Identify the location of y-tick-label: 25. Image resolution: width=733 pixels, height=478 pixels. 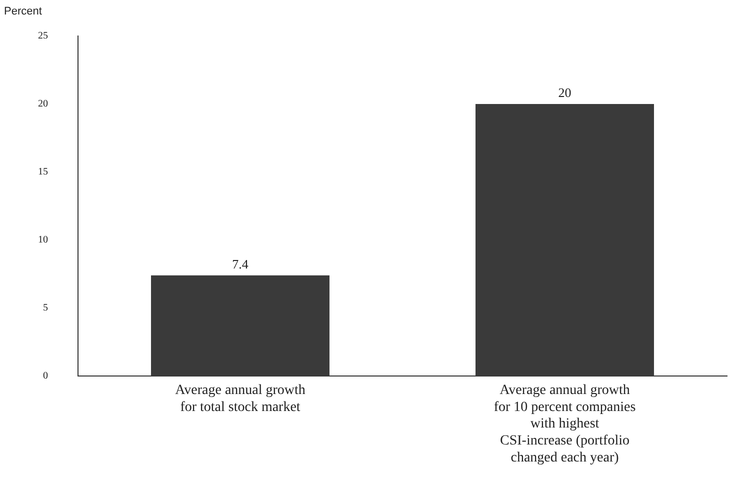
(43, 36).